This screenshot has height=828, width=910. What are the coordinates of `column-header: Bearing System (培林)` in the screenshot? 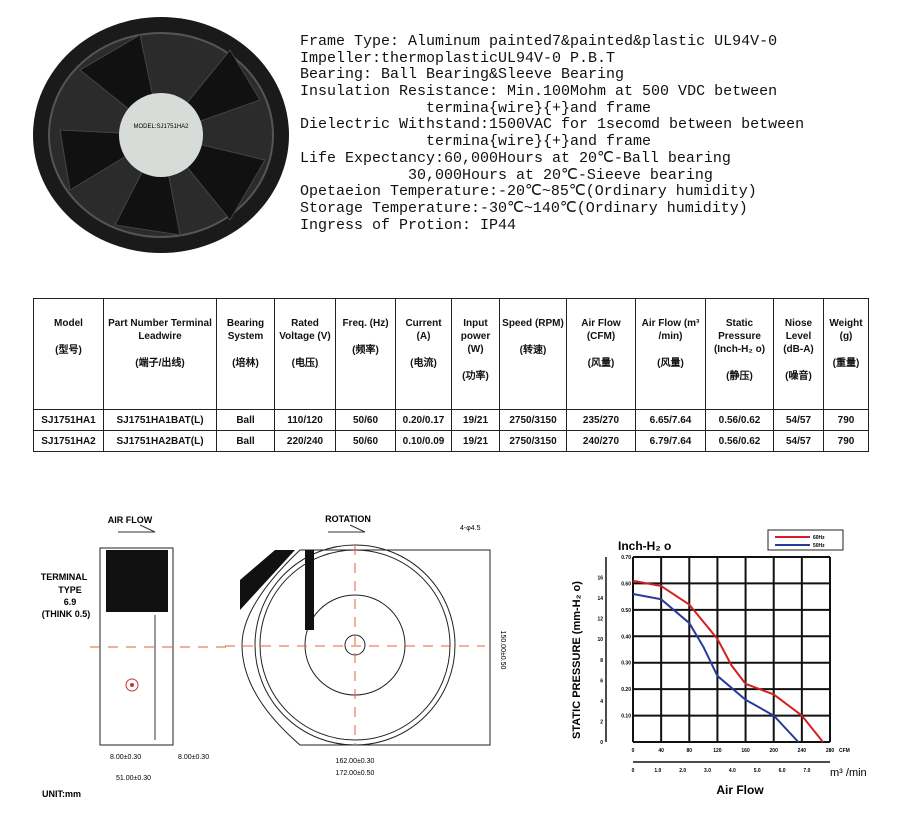 It's located at (245, 354).